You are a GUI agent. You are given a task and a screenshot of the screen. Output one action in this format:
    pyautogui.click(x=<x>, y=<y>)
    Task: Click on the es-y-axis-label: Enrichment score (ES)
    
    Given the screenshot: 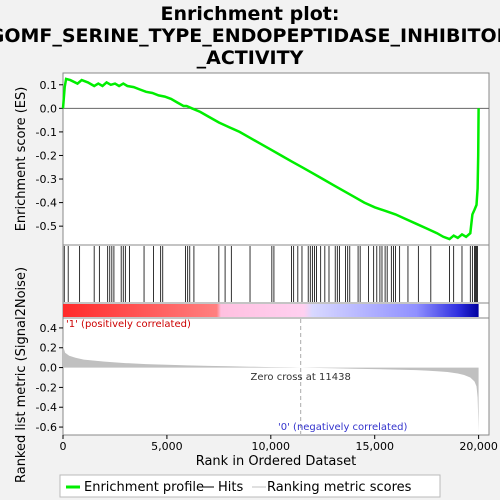 What is the action you would take?
    pyautogui.click(x=21, y=159)
    